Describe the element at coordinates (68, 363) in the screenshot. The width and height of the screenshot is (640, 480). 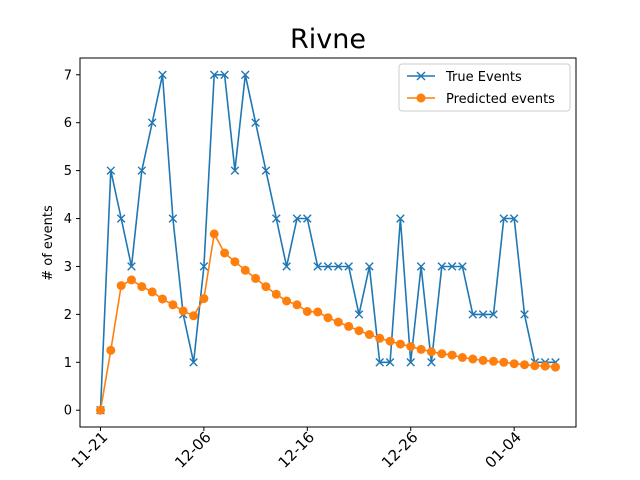
I see `y-tick-label: 1` at that location.